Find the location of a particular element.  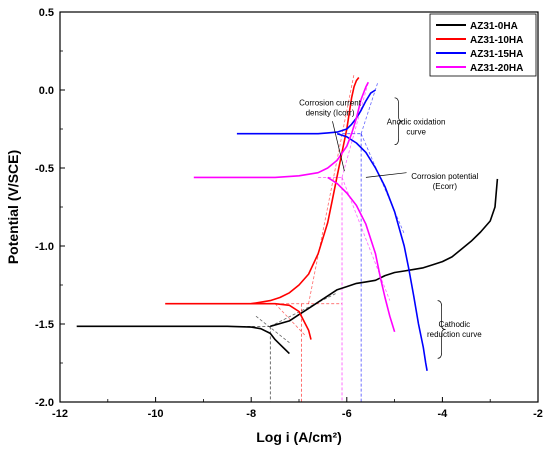

x-tick-label: -12 is located at coordinates (60, 414).